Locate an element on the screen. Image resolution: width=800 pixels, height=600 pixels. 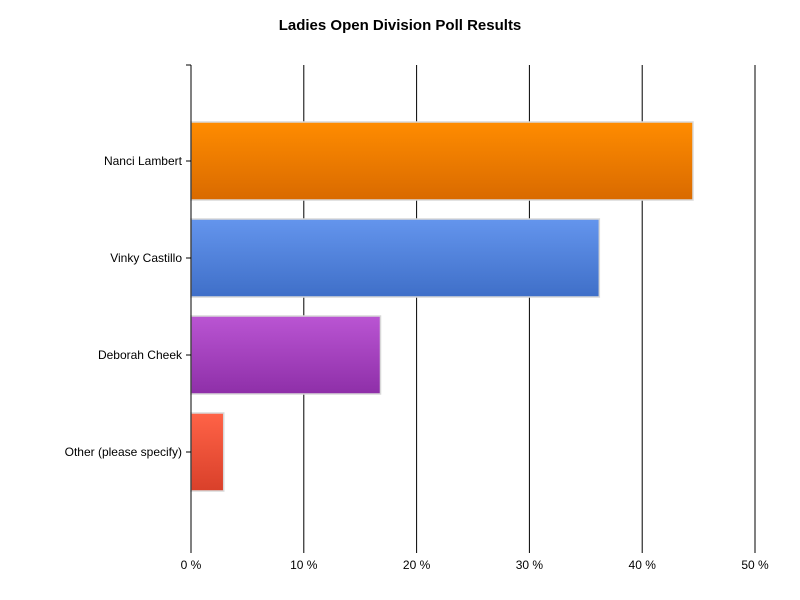
chart-title: Ladies Open Division Poll Results is located at coordinates (400, 25).